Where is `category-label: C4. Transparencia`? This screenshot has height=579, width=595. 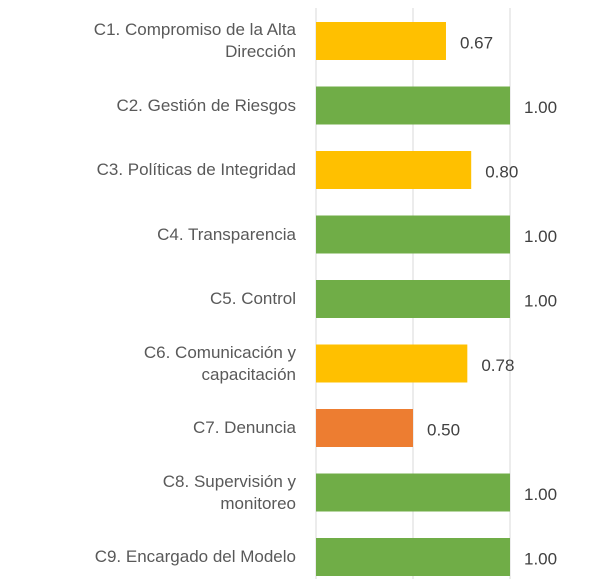
category-label: C4. Transparencia is located at coordinates (226, 234).